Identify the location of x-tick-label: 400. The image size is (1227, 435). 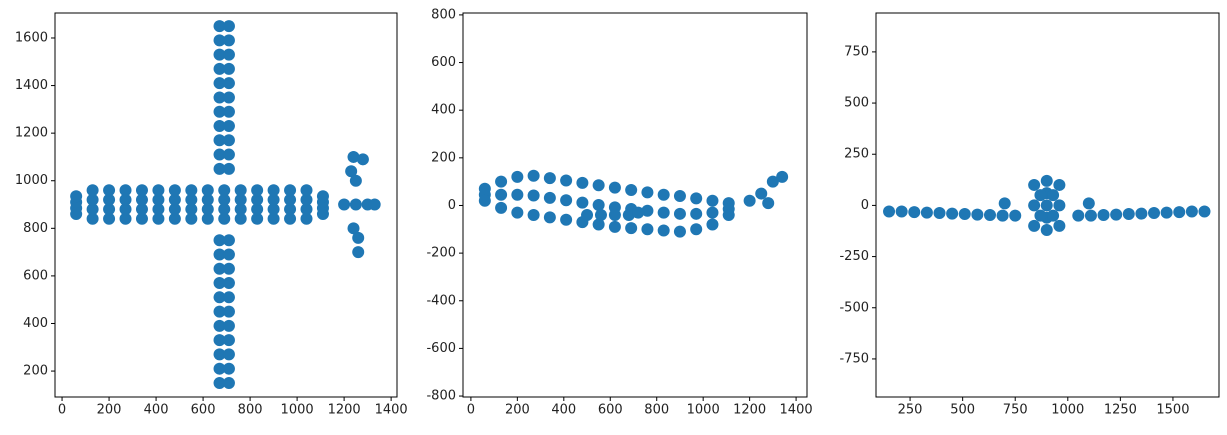
(156, 410).